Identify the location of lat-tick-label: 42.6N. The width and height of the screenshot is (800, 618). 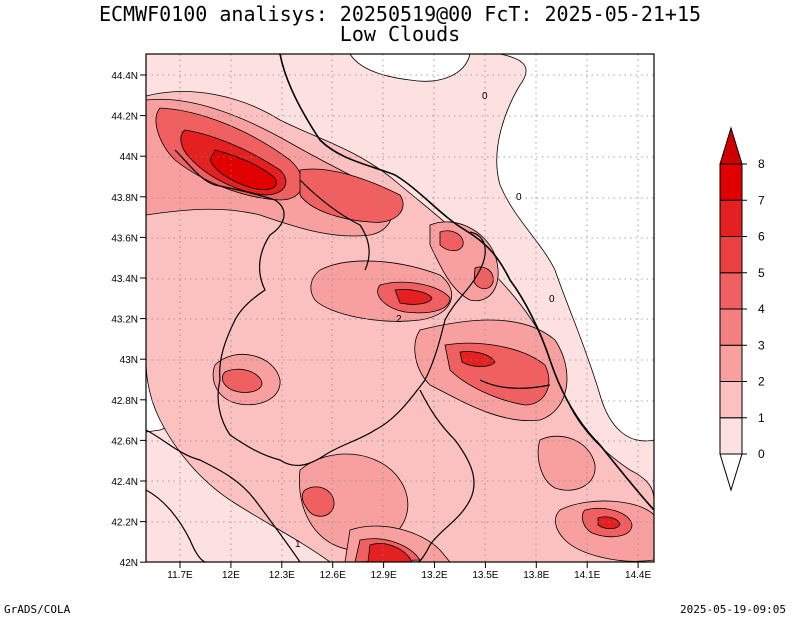
(124, 441).